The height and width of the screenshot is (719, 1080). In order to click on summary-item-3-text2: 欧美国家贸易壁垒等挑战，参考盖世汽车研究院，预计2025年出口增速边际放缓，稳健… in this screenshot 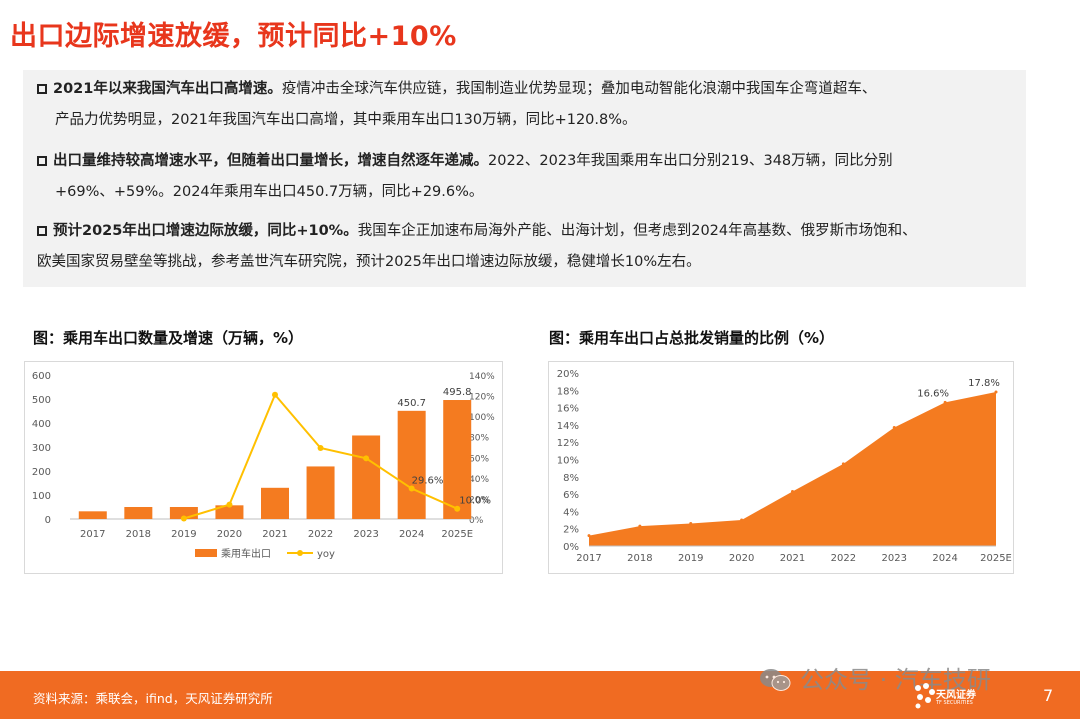, I will do `click(369, 262)`.